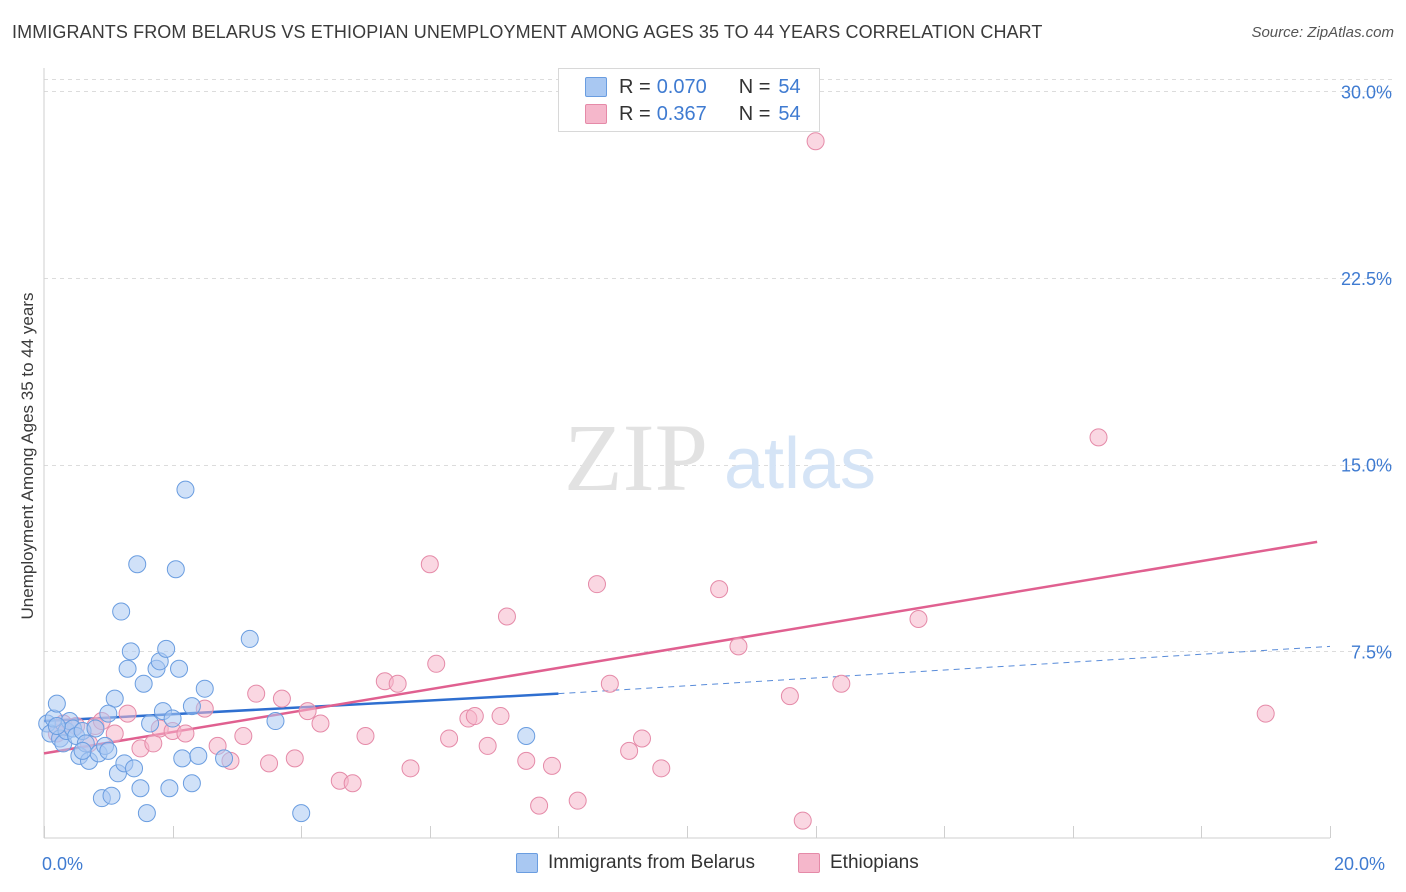 The height and width of the screenshot is (892, 1406). I want to click on x-tick-min: 0.0%, so click(63, 864).